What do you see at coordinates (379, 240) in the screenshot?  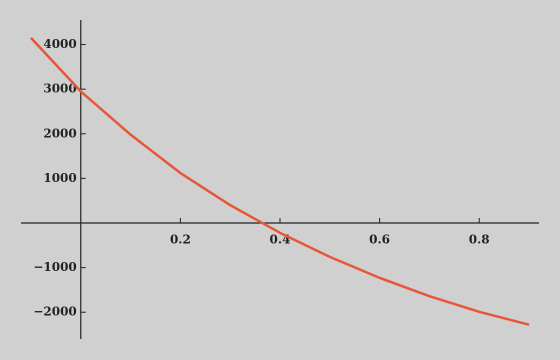 I see `x-tick-label: 0.6` at bounding box center [379, 240].